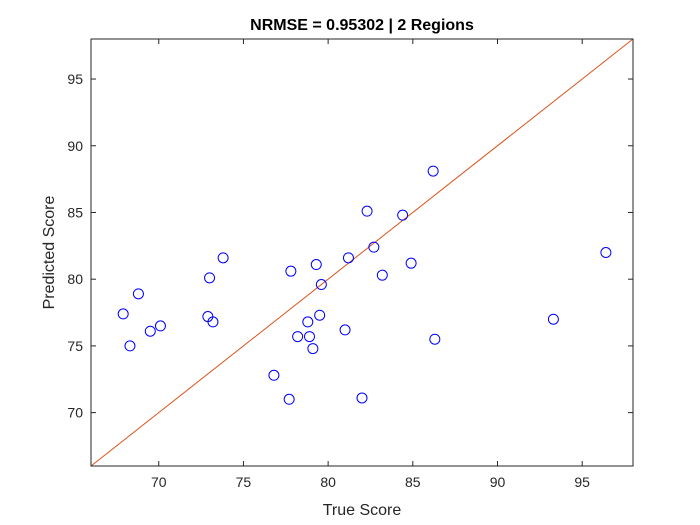  I want to click on x-tick-label: 70, so click(159, 482).